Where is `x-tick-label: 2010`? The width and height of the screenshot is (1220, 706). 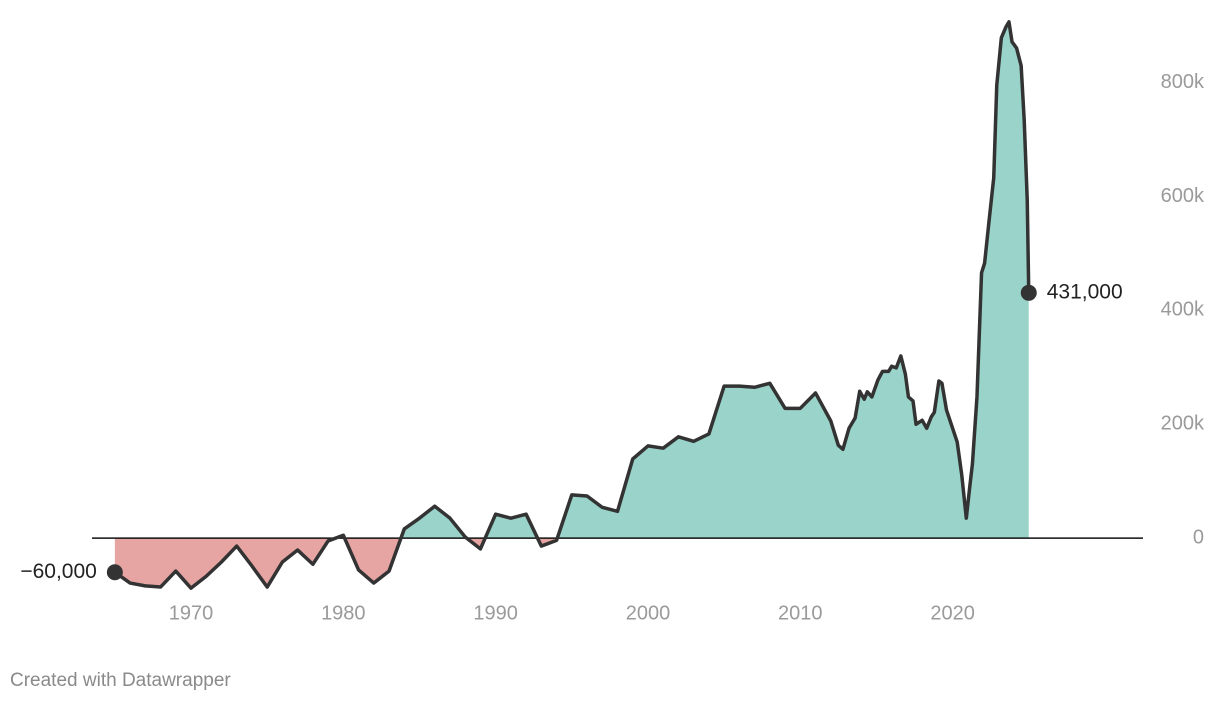
x-tick-label: 2010 is located at coordinates (800, 613).